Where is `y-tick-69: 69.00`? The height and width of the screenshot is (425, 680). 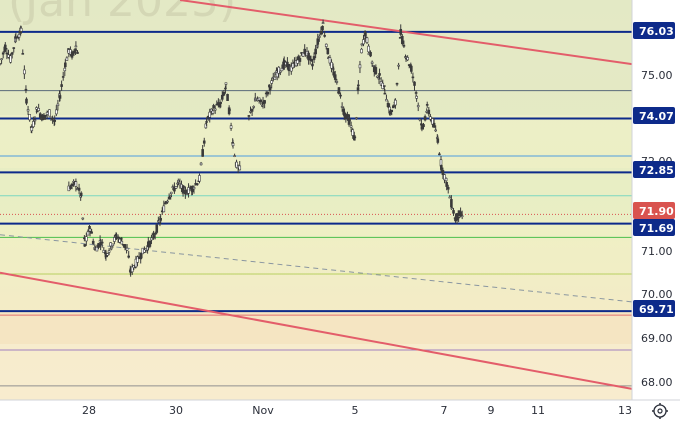
y-tick-69: 69.00 is located at coordinates (657, 338).